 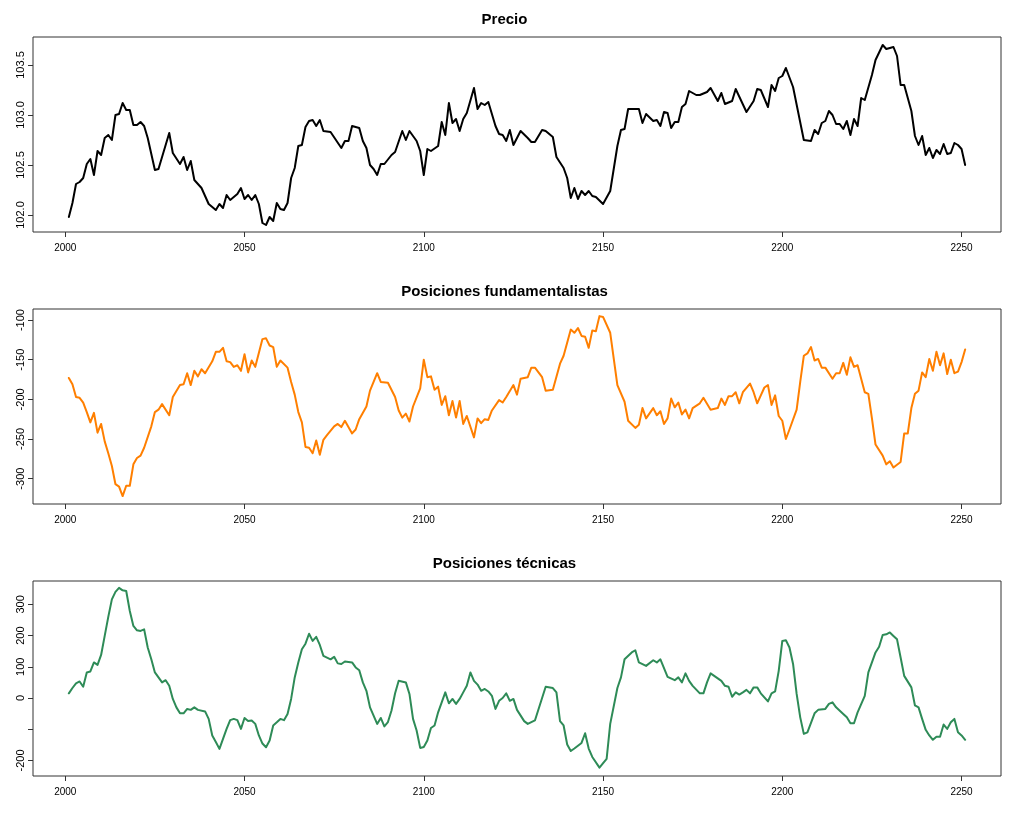 I want to click on y-tick-label: -100, so click(x=19, y=320).